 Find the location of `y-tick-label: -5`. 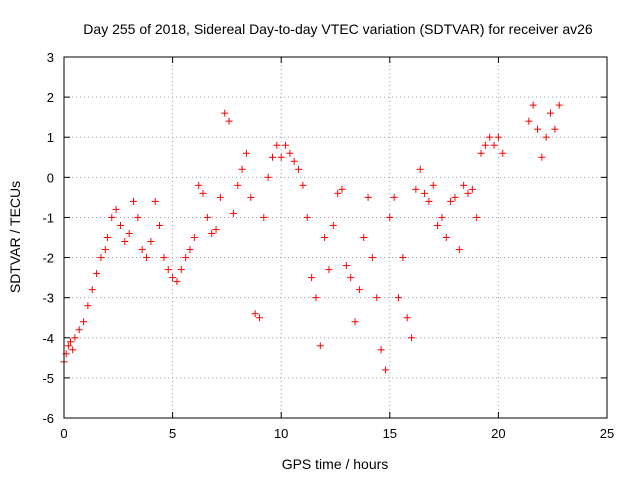

y-tick-label: -5 is located at coordinates (48, 378).